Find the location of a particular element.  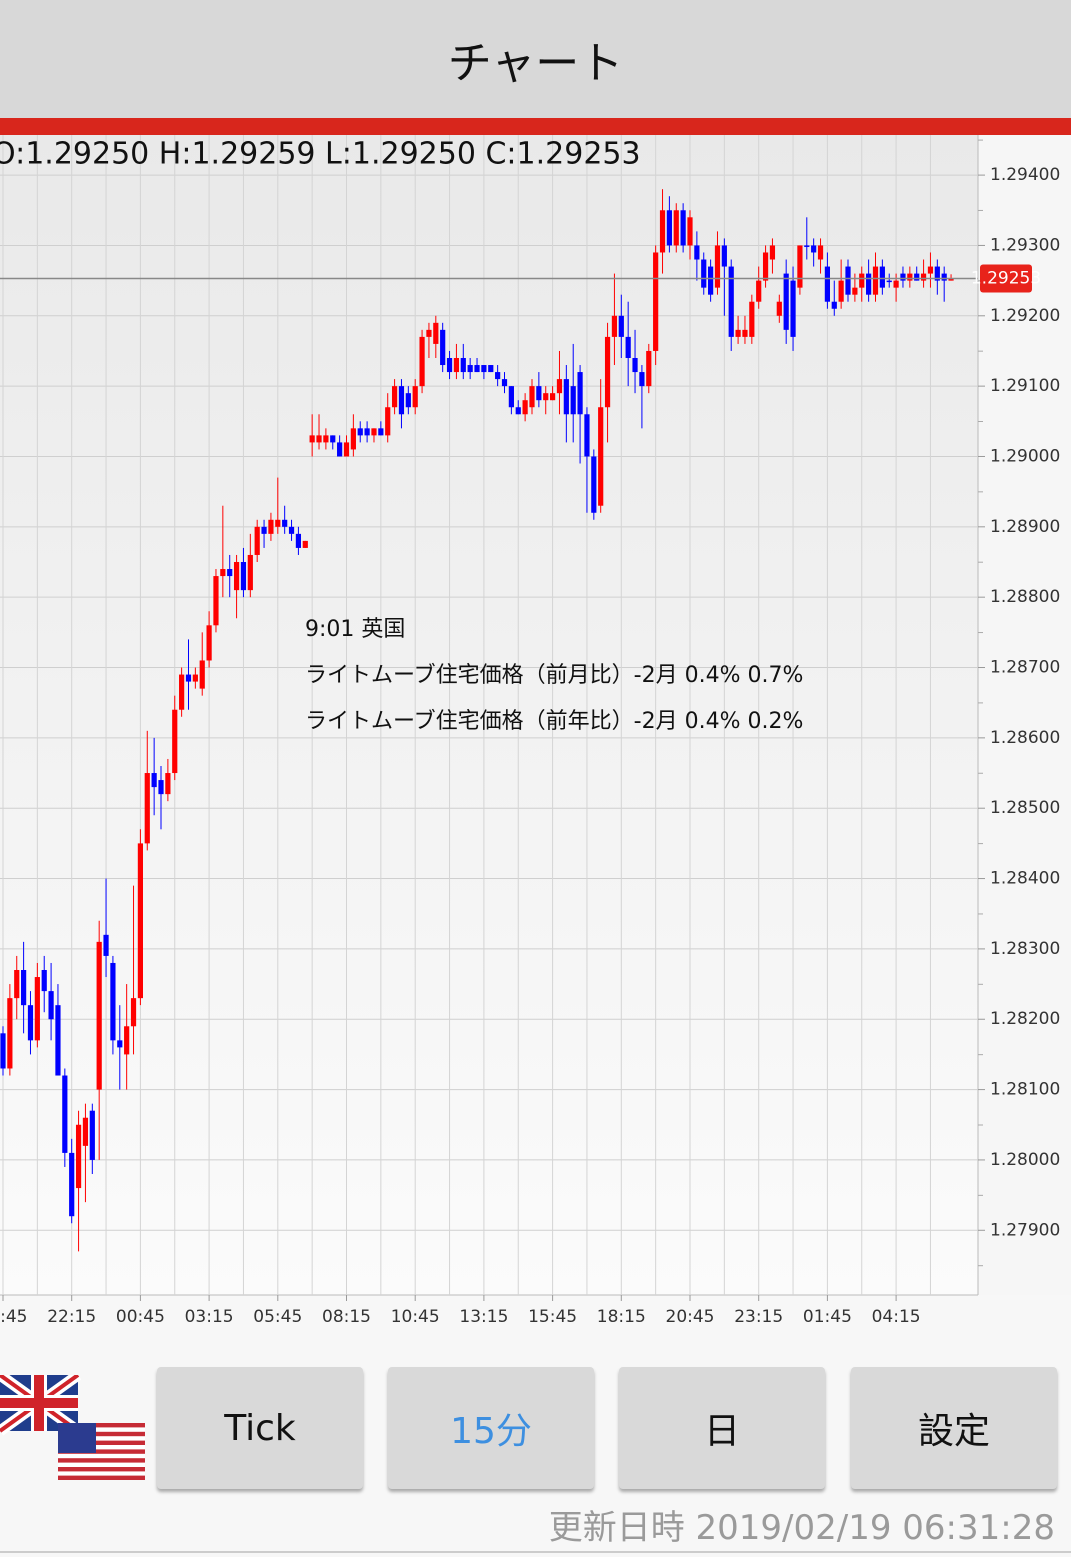

x-tick-label: 04:15 is located at coordinates (896, 1317).